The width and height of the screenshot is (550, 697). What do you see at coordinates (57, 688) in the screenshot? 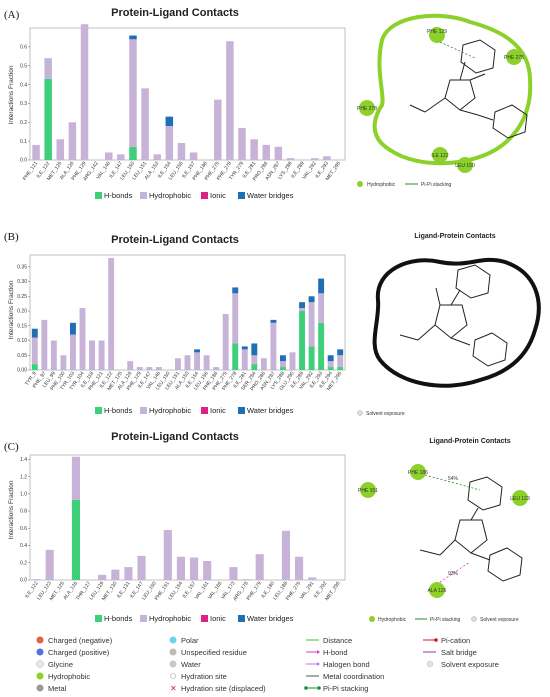
I see `key-text: Metal` at bounding box center [57, 688].